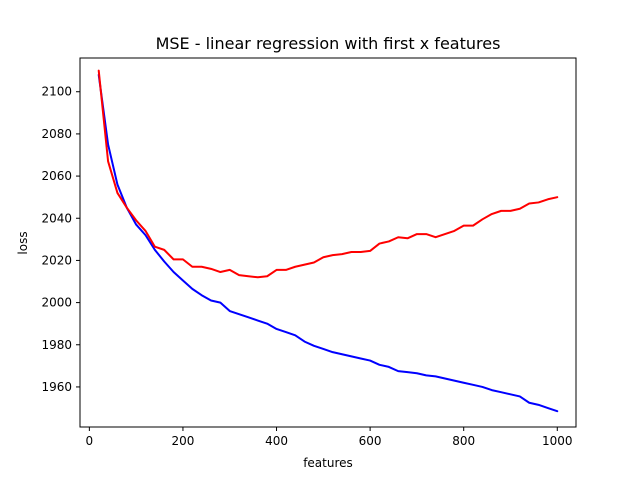  What do you see at coordinates (276, 441) in the screenshot?
I see `x-tick-label: 400` at bounding box center [276, 441].